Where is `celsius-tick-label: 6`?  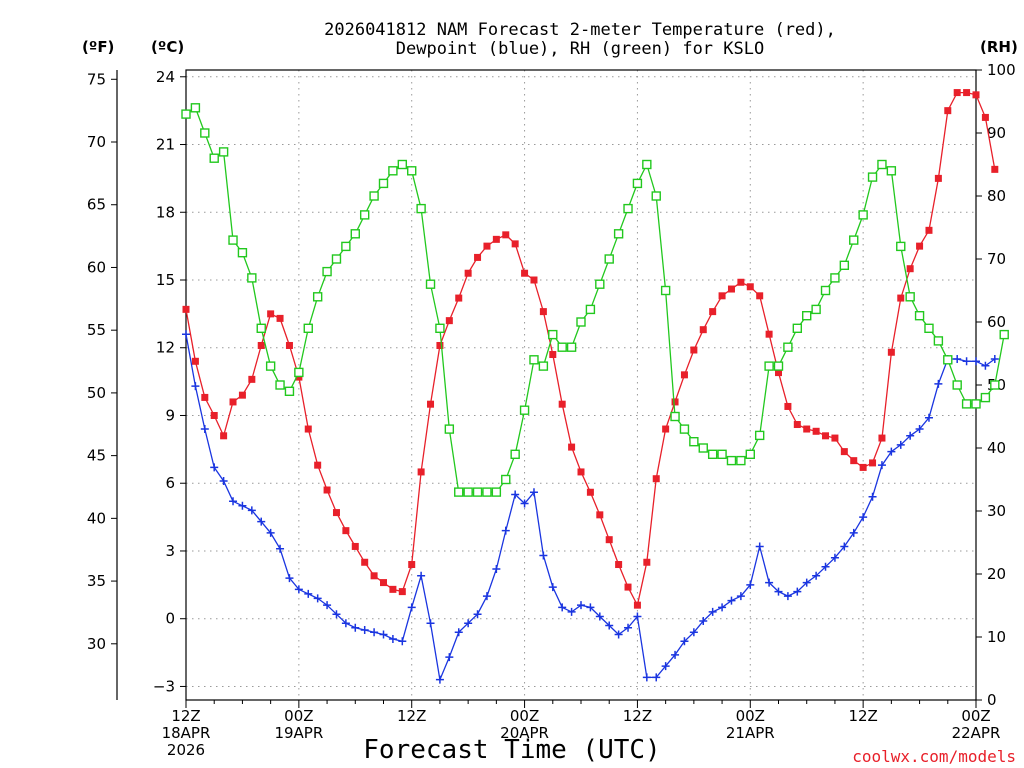 celsius-tick-label: 6 is located at coordinates (170, 483).